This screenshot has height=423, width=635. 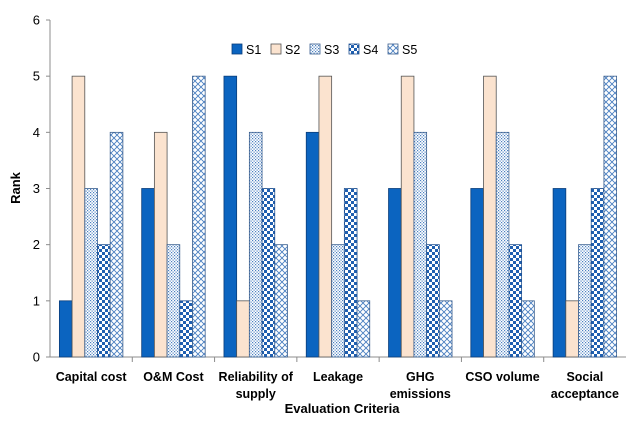 I want to click on x-category-label: emissions, so click(x=420, y=394).